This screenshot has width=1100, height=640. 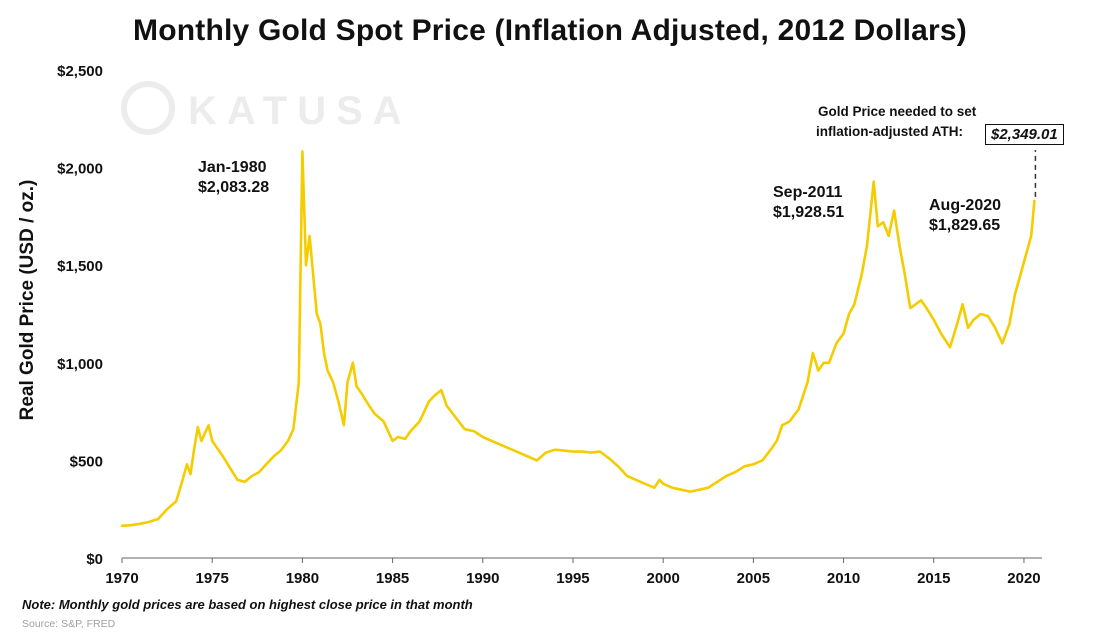 What do you see at coordinates (965, 205) in the screenshot?
I see `annotation-2020-date: Aug-2020` at bounding box center [965, 205].